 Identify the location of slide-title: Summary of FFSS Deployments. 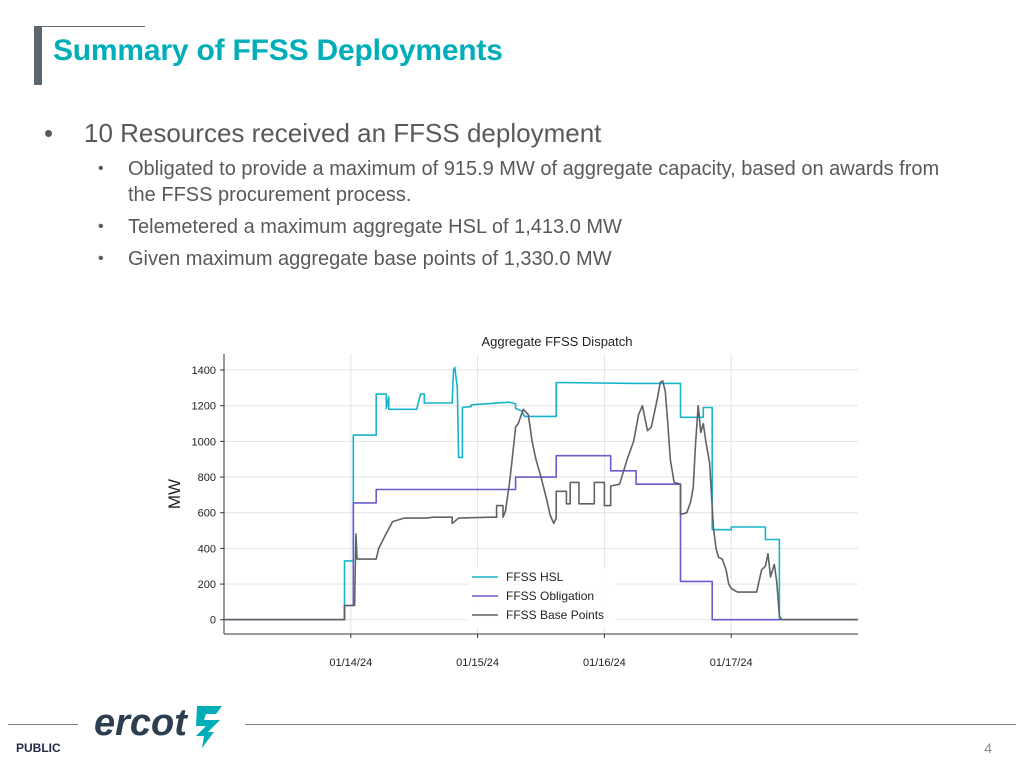
(278, 50).